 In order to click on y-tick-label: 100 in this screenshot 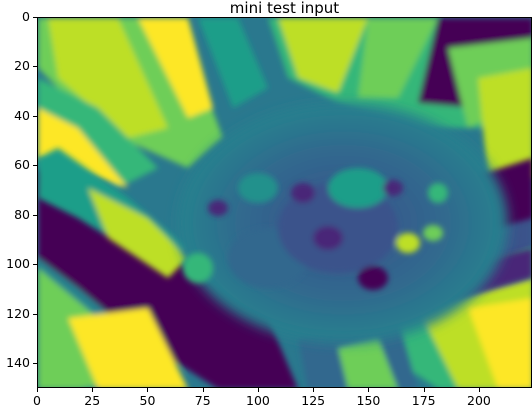, I will do `click(18, 264)`.